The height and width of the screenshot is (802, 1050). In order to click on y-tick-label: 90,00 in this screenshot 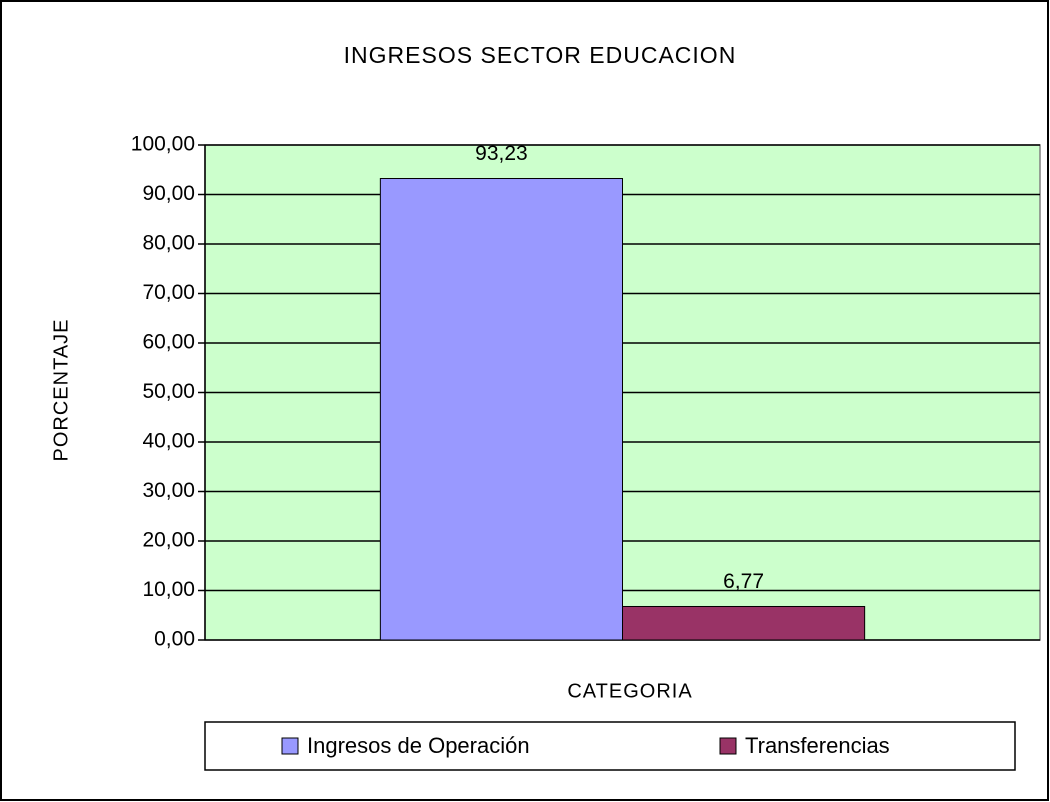, I will do `click(168, 193)`.